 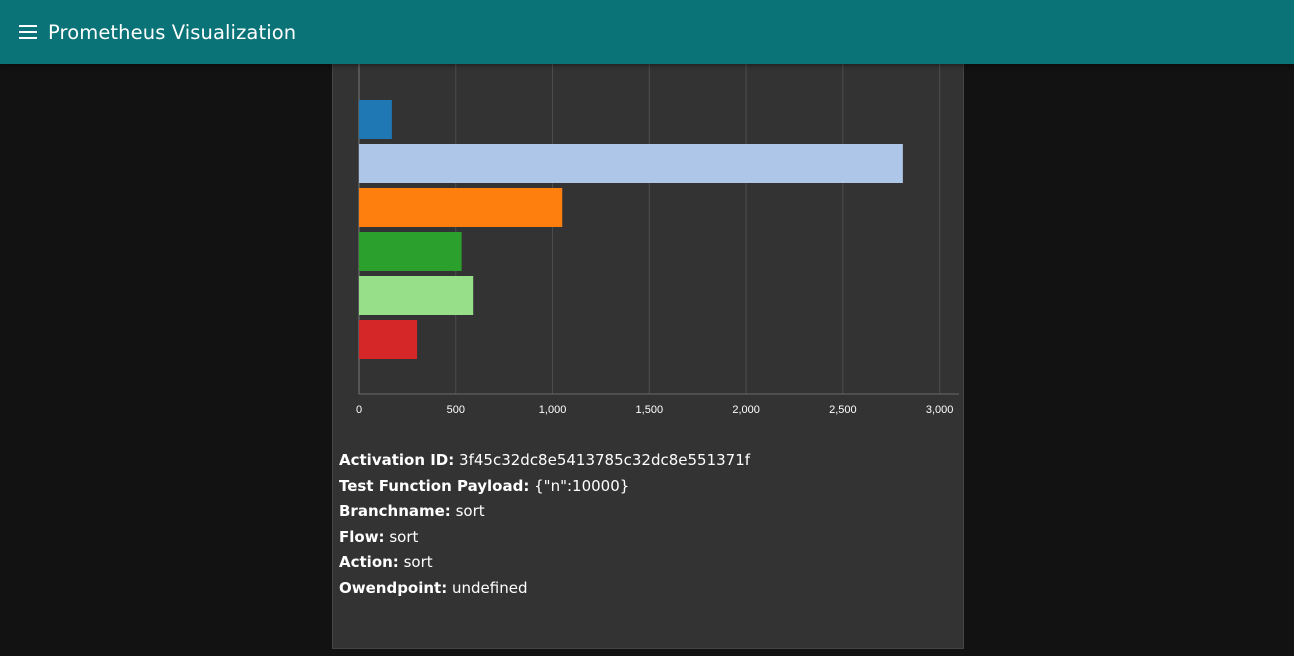 What do you see at coordinates (544, 589) in the screenshot?
I see `detail-owendpoint: Owendpoint: undefined` at bounding box center [544, 589].